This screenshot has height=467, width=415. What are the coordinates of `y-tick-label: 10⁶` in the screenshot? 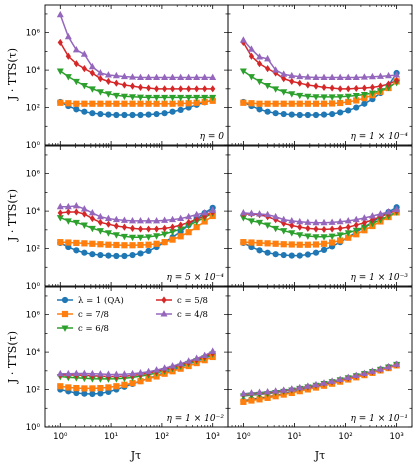 It's located at (33, 175).